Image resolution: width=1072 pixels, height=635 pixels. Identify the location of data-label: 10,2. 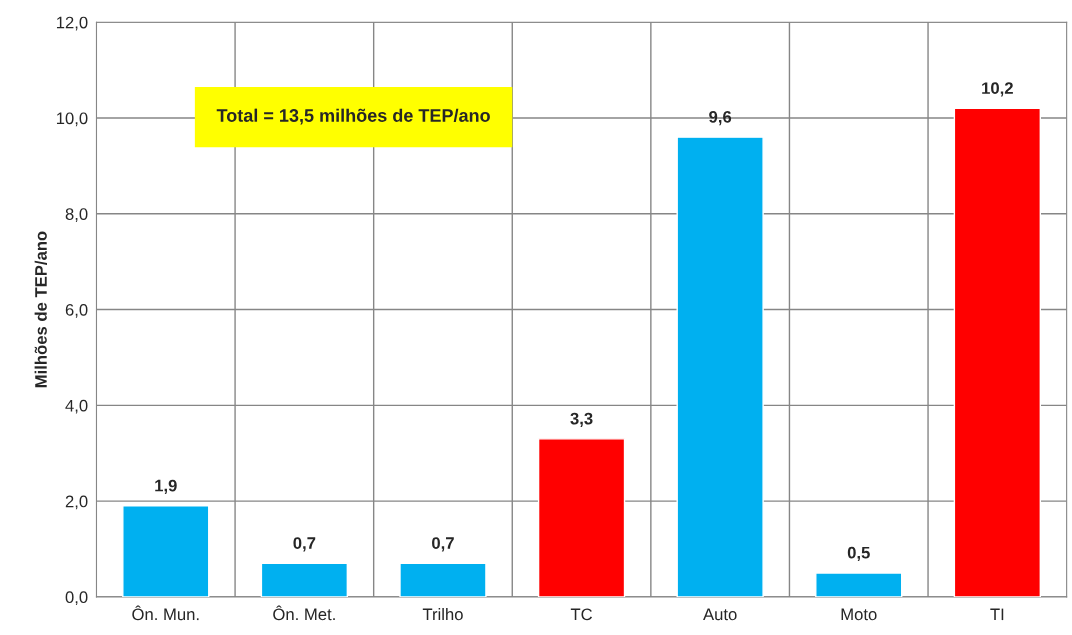
(997, 89).